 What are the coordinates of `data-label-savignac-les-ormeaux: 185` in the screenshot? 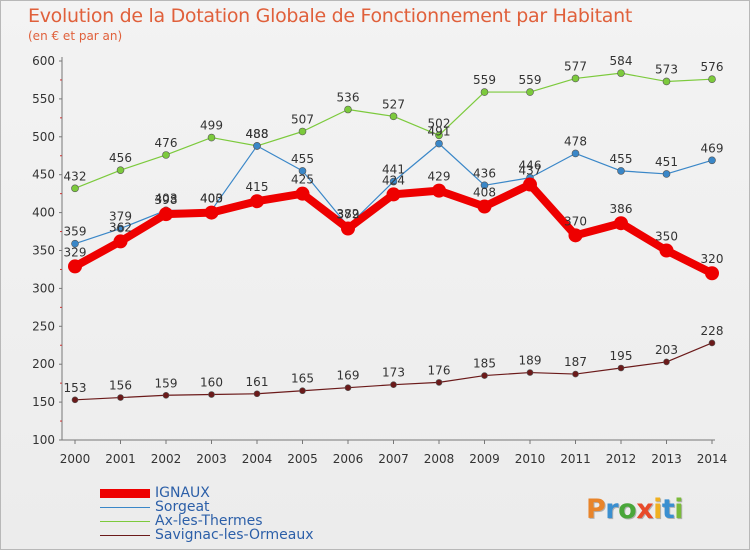 It's located at (484, 364).